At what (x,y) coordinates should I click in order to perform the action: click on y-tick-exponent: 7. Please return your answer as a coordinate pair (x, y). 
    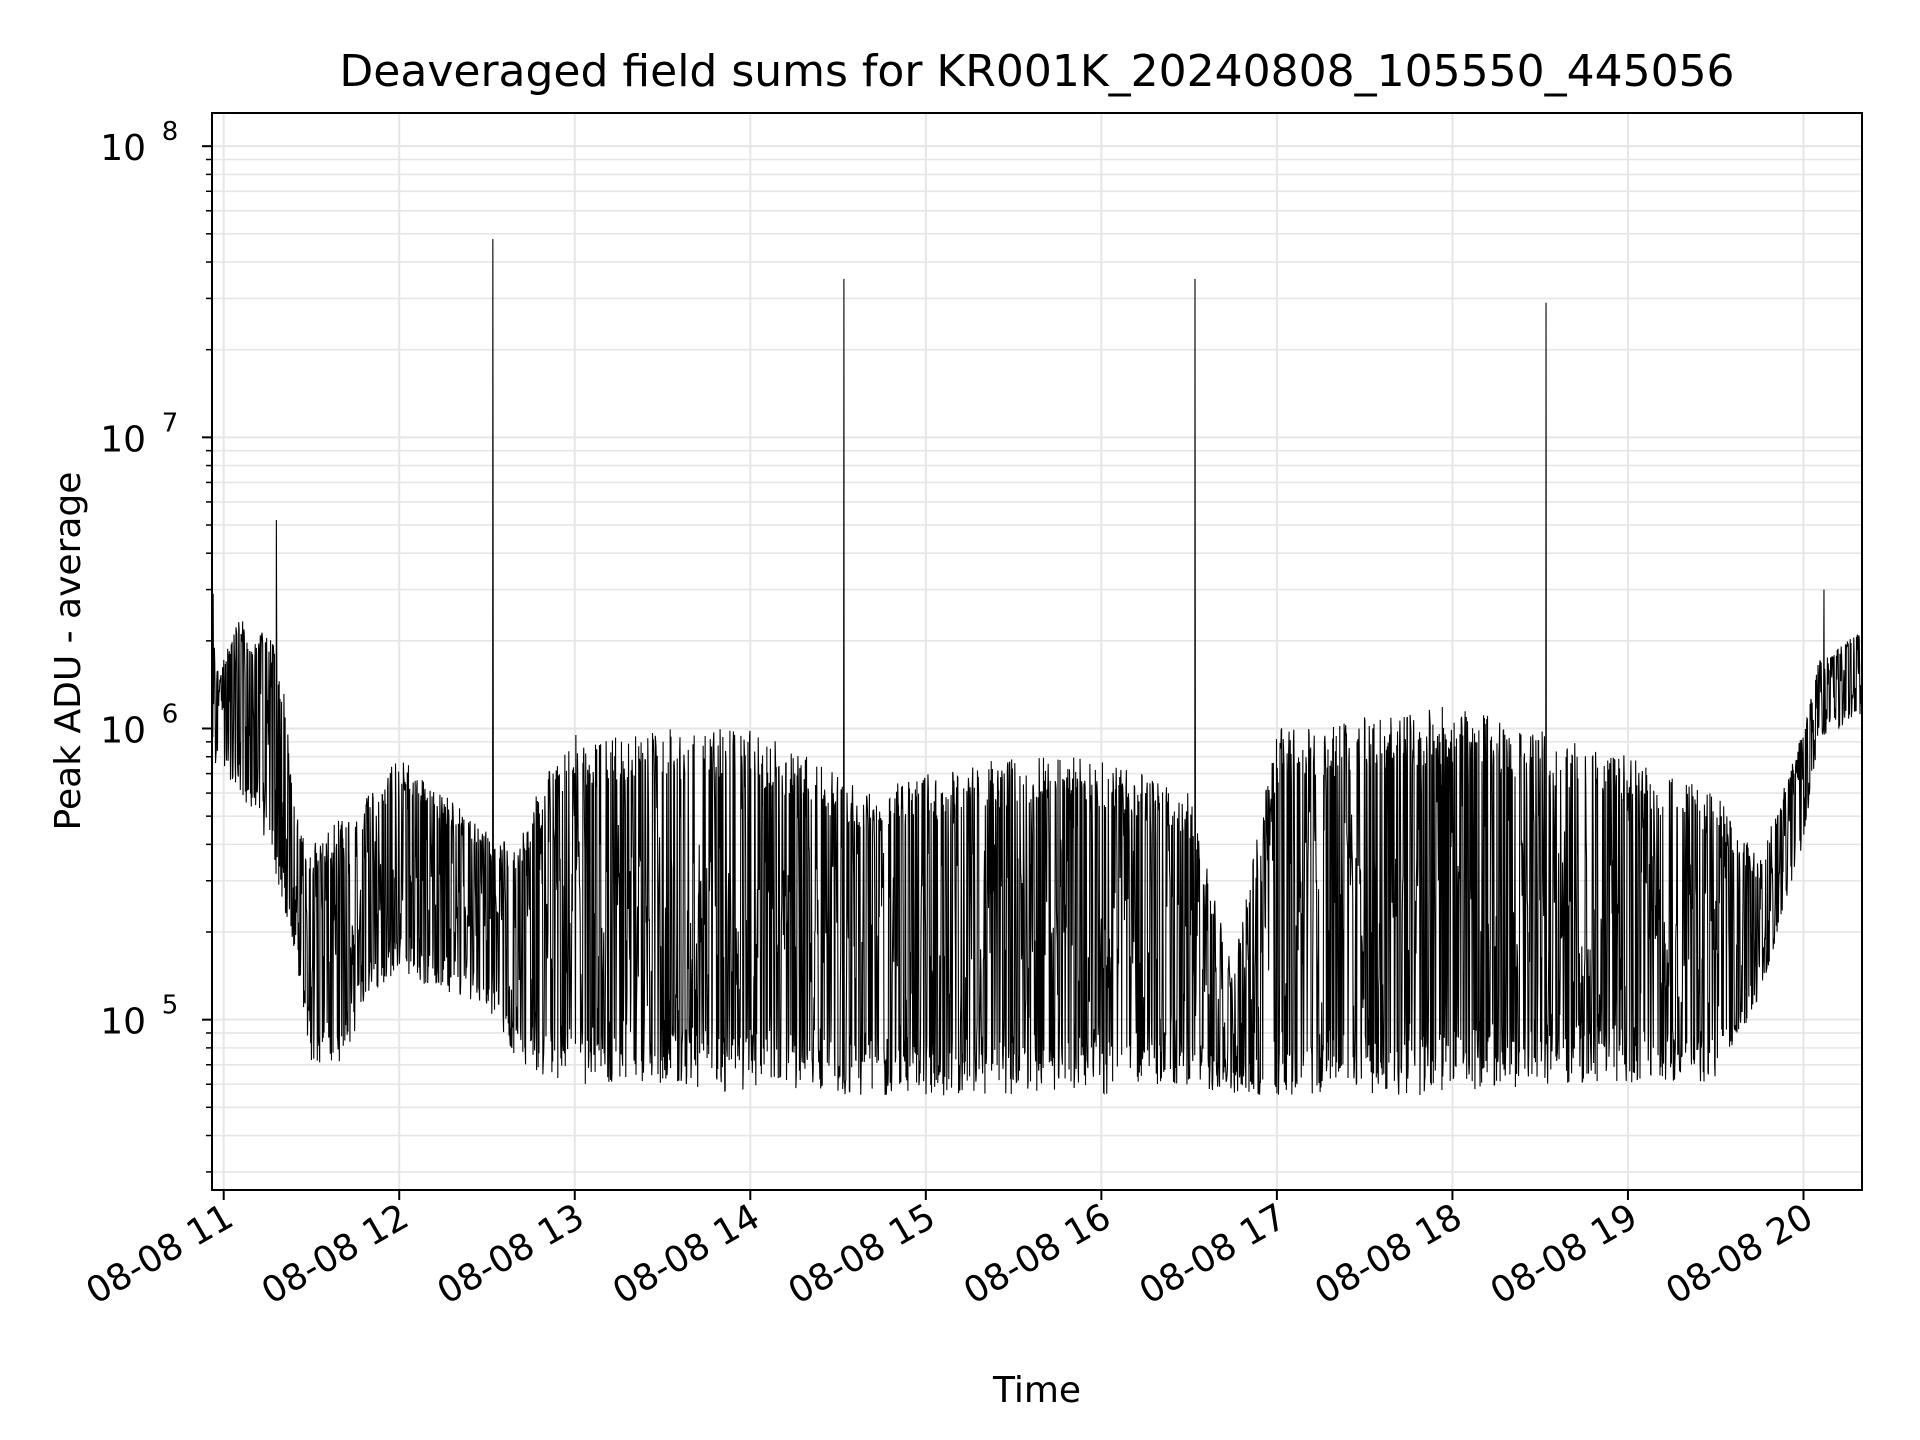
    Looking at the image, I should click on (170, 423).